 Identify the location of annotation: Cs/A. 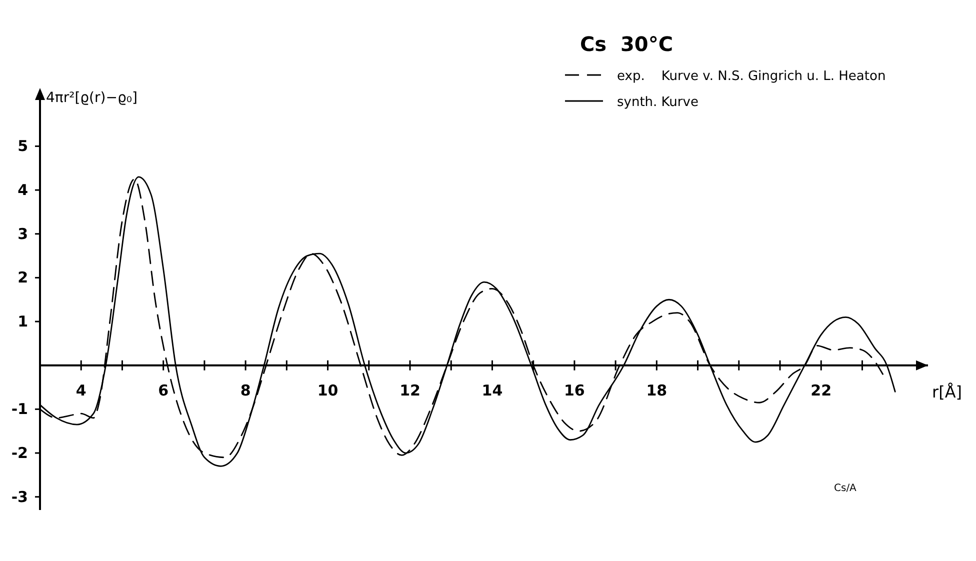
(845, 488).